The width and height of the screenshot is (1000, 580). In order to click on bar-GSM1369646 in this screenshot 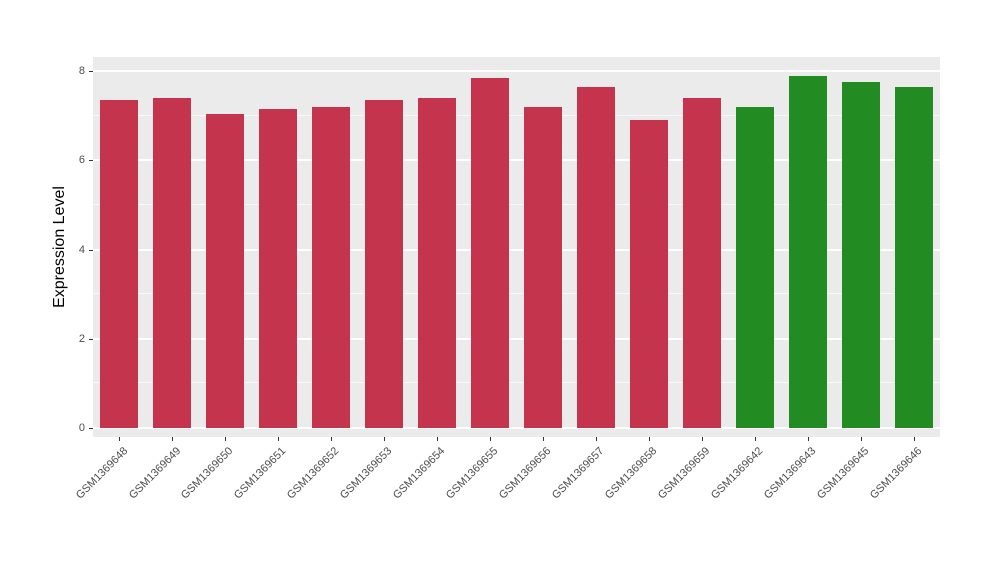, I will do `click(913, 257)`.